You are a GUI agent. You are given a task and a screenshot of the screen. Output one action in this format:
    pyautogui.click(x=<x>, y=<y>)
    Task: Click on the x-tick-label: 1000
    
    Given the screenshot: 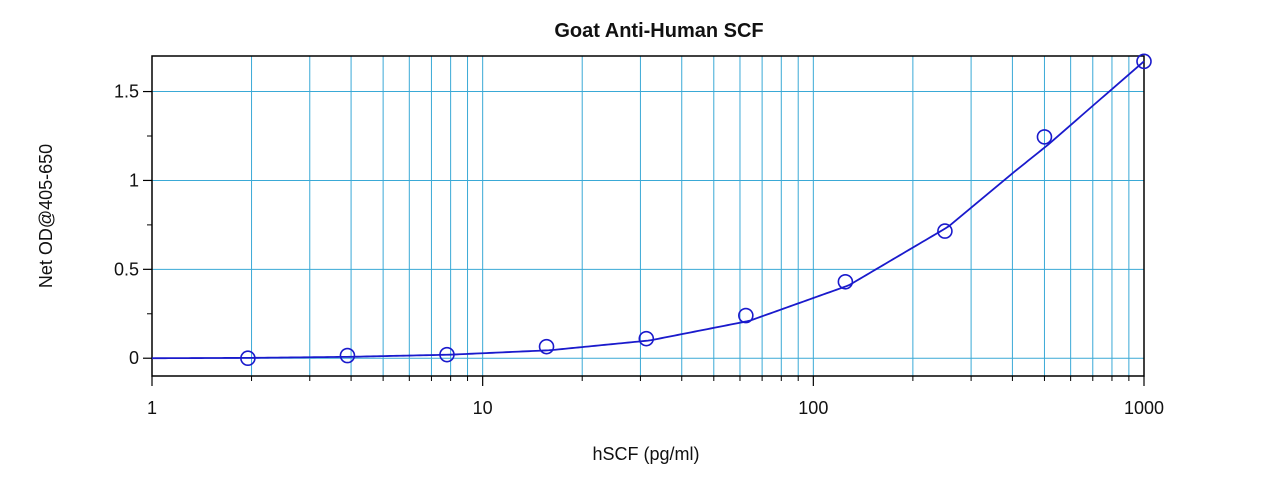 What is the action you would take?
    pyautogui.click(x=1144, y=408)
    